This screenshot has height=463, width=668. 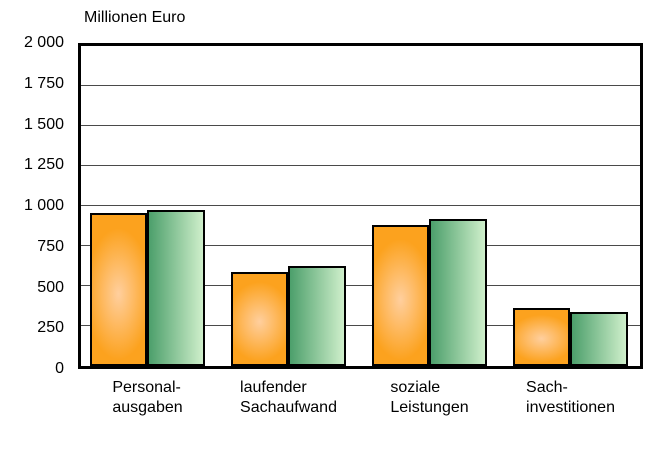 I want to click on x-axis-category-label: laufender Sachaufwand, so click(x=288, y=398).